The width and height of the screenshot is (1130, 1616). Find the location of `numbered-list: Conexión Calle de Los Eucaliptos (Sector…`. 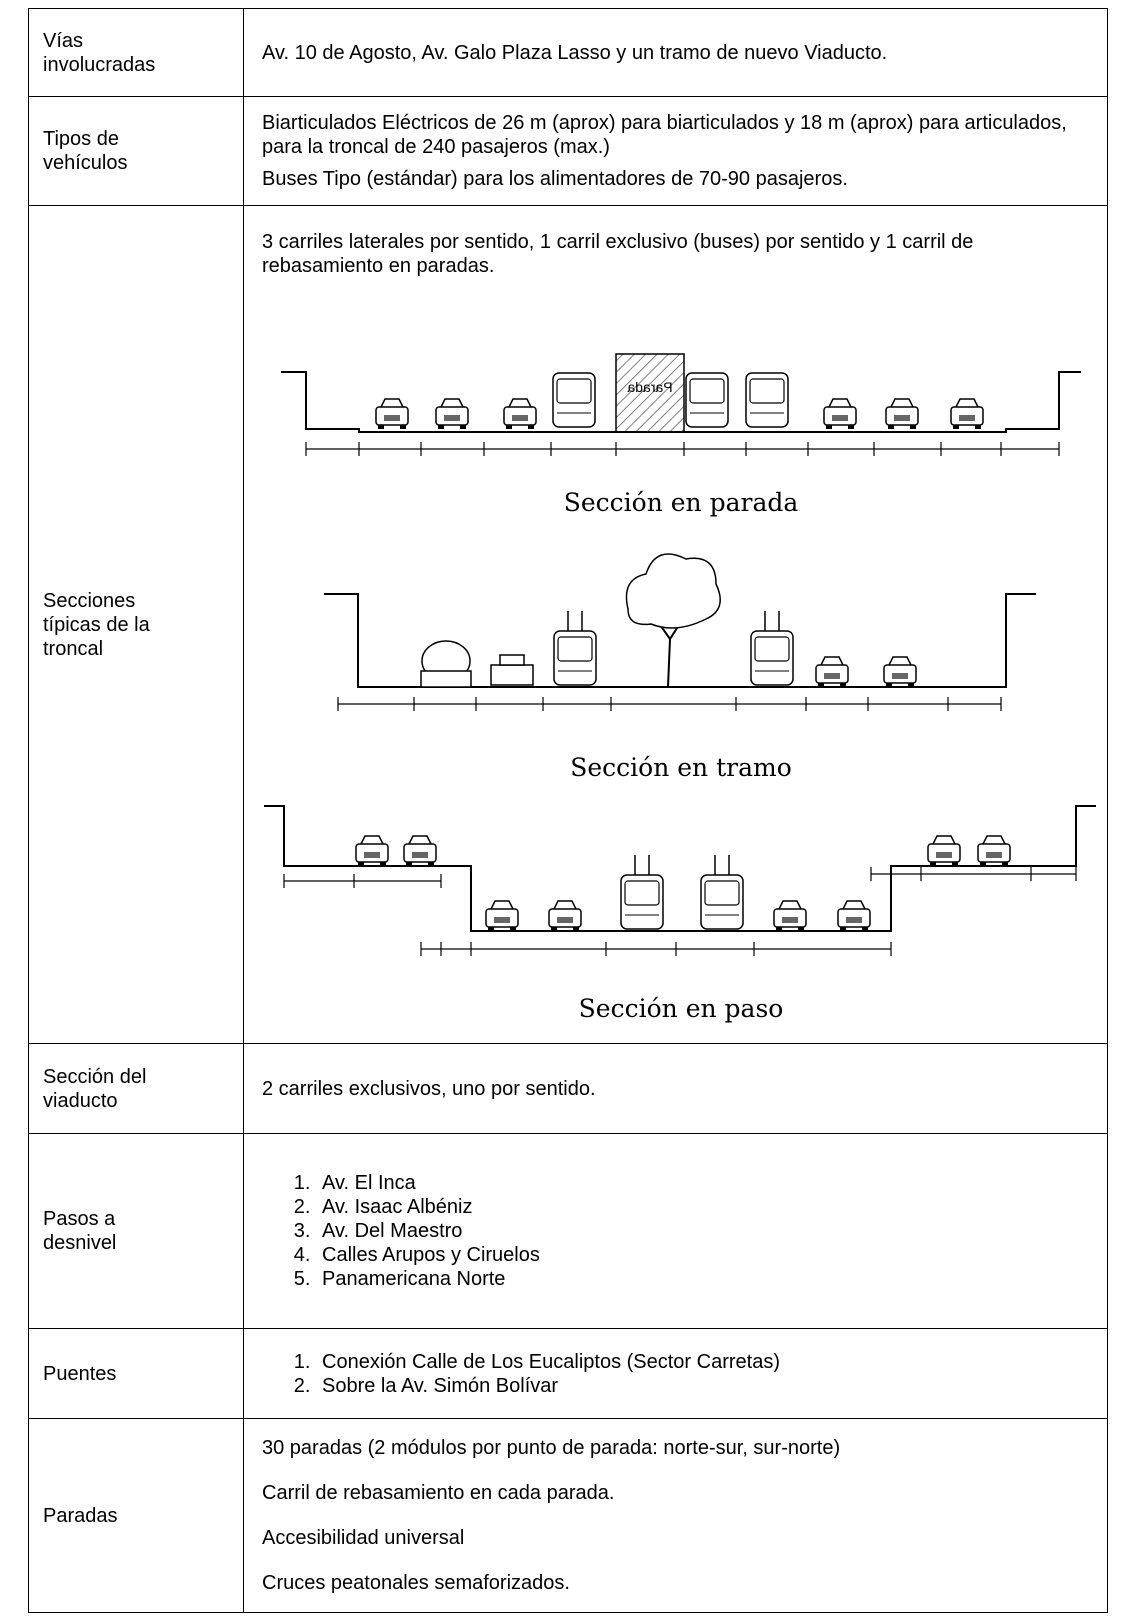

numbered-list: Conexión Calle de Los Eucaliptos (Sector… is located at coordinates (679, 1374).